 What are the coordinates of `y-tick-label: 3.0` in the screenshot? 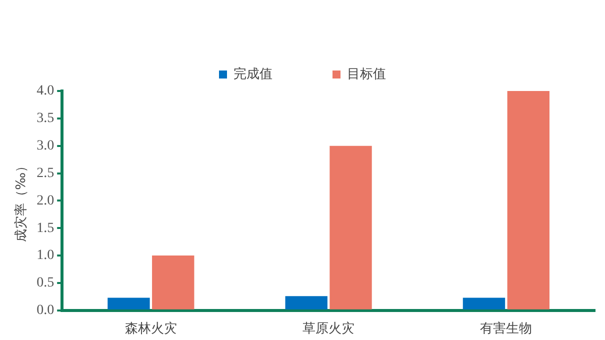 It's located at (45, 146).